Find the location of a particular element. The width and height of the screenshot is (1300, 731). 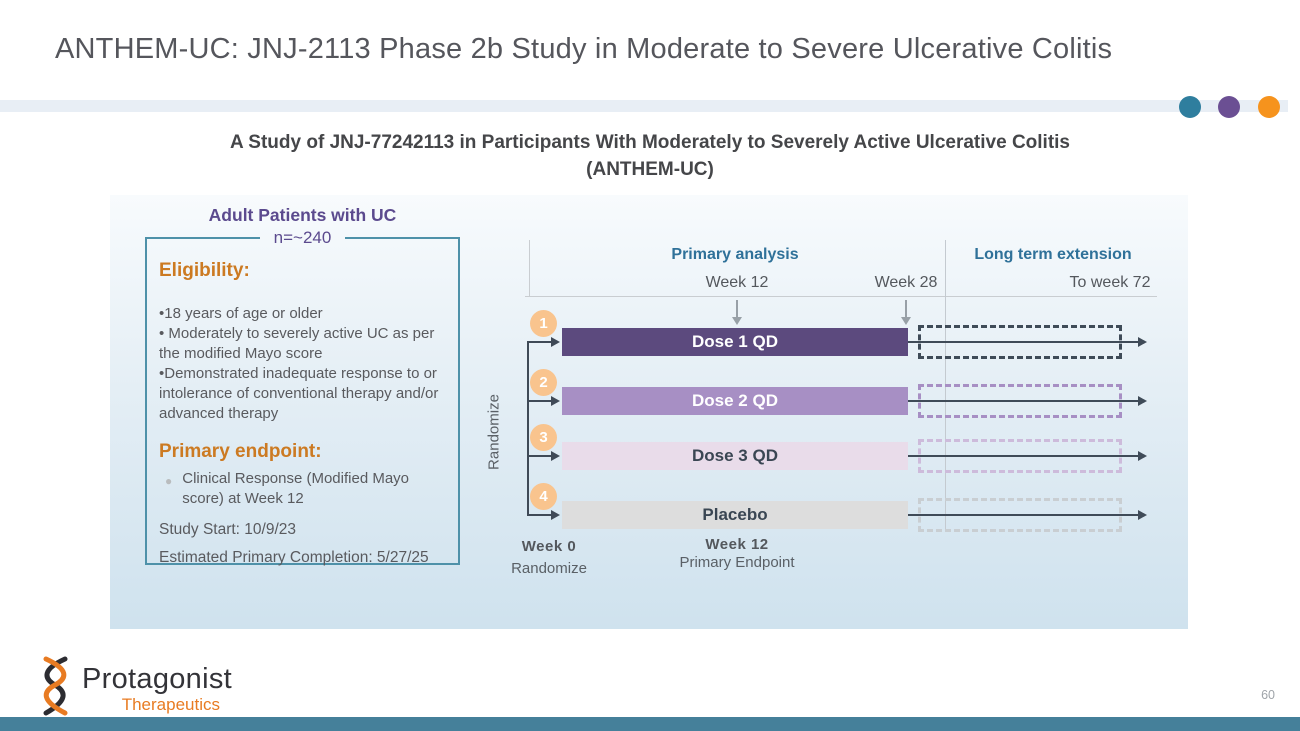

week12-event-label: Primary Endpoint is located at coordinates (737, 562).